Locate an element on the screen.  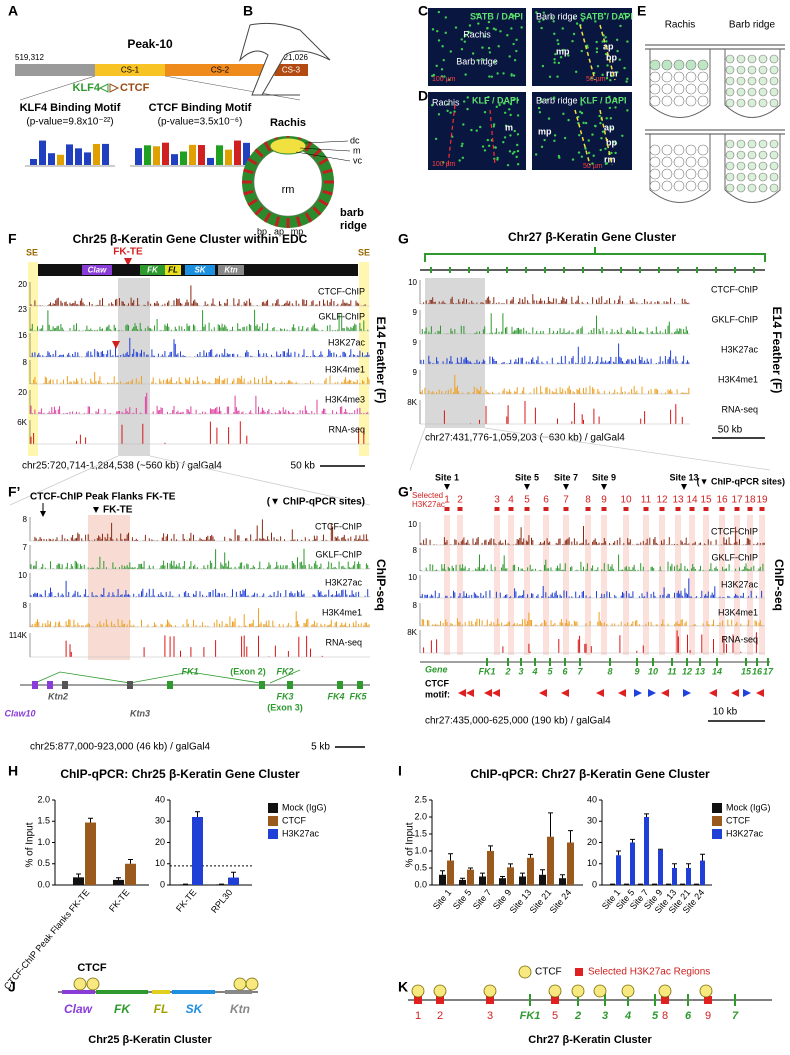
track-max: 6K is located at coordinates (22, 422).